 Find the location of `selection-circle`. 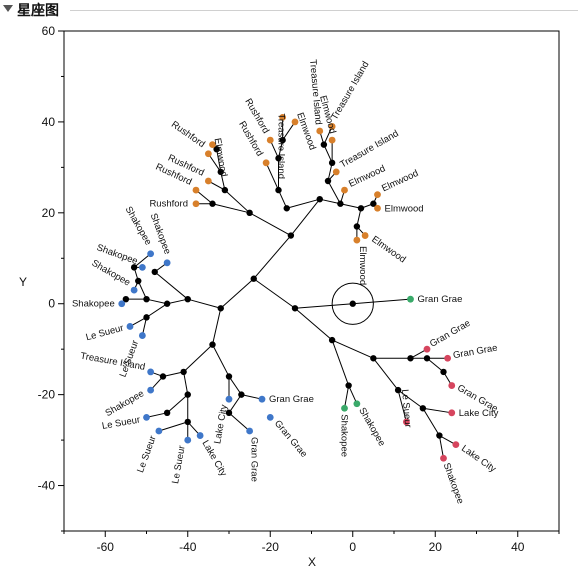

selection-circle is located at coordinates (352, 303).